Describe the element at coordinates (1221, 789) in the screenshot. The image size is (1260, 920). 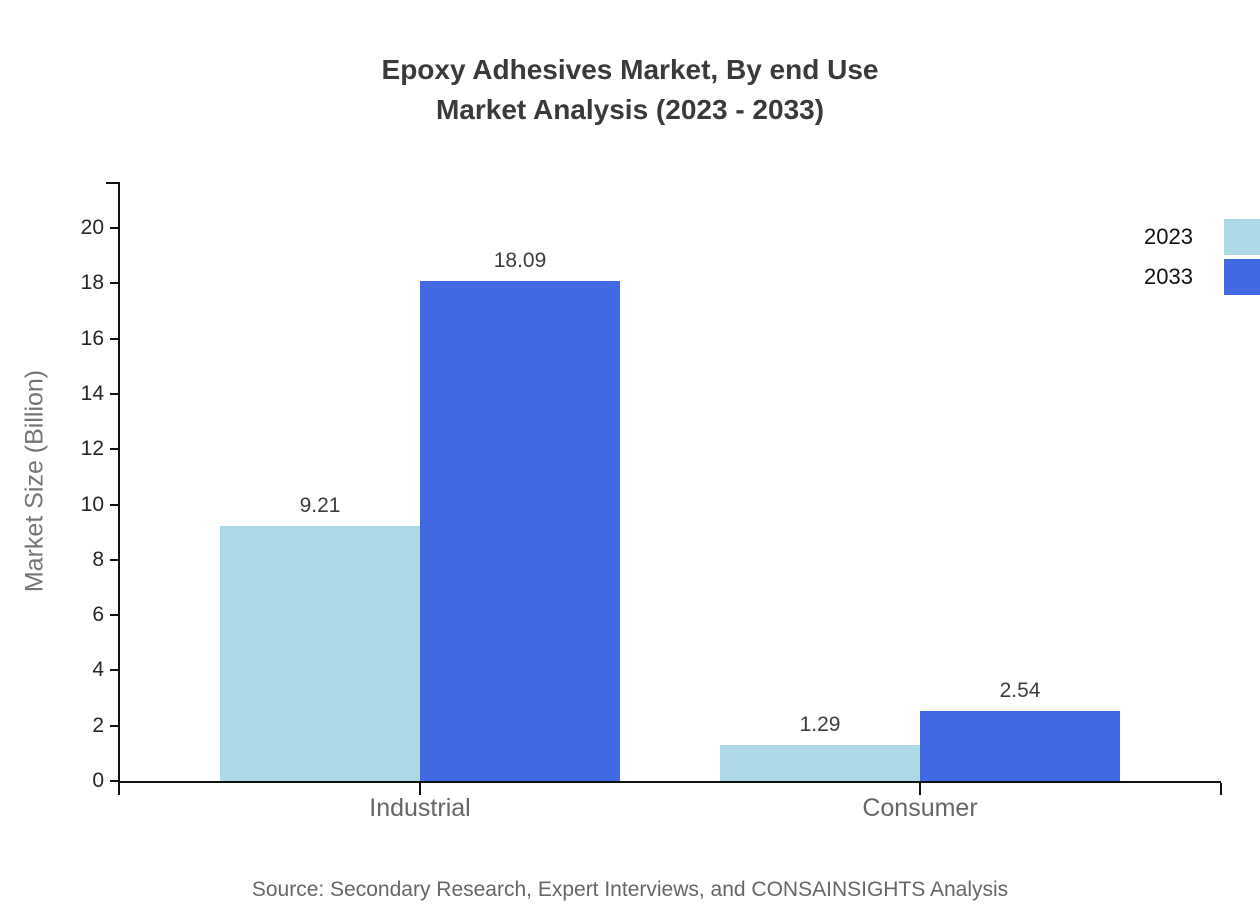
I see `x-axis-end-tick-right` at that location.